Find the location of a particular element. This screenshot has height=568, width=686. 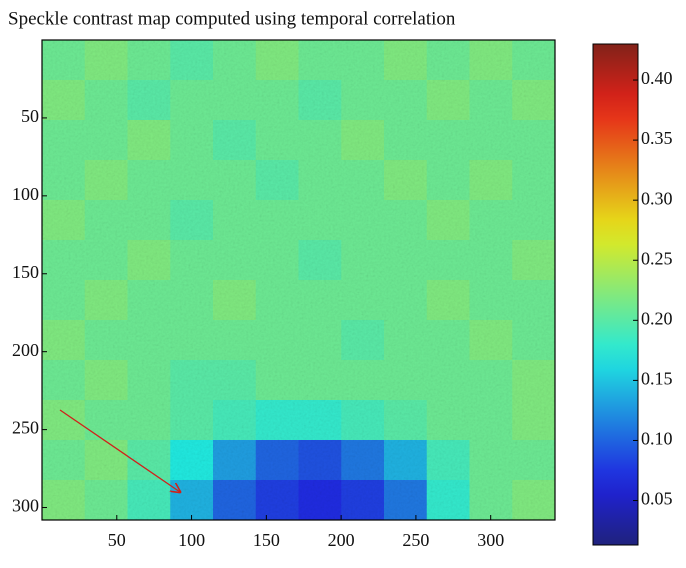

x-tick-label: 200 is located at coordinates (341, 540).